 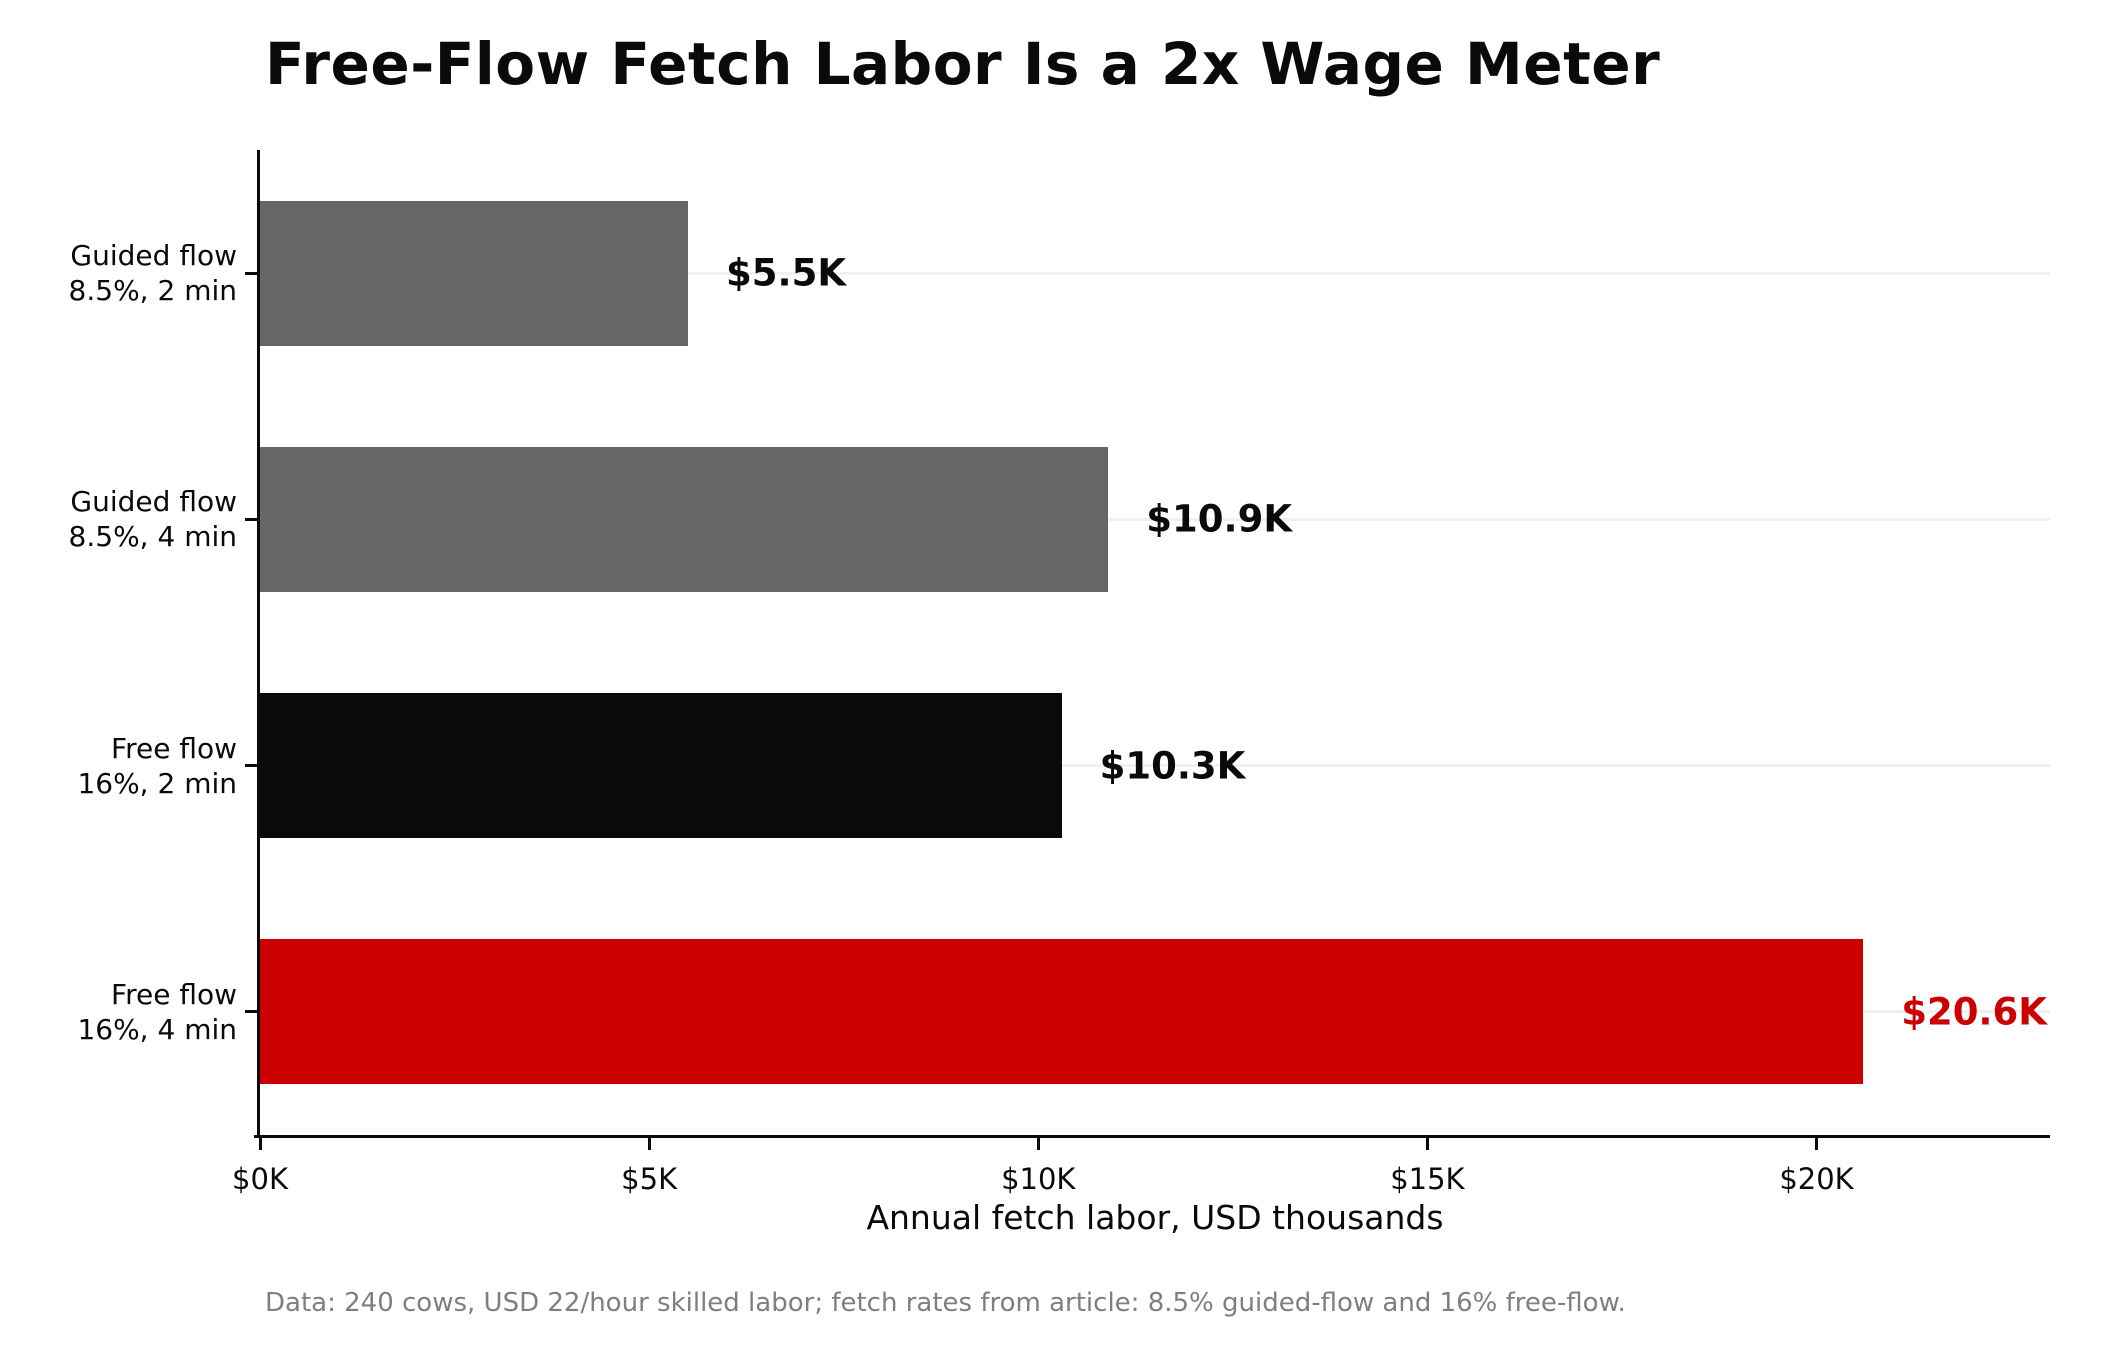 What do you see at coordinates (1219, 519) in the screenshot?
I see `bar-value-label: $10.9K` at bounding box center [1219, 519].